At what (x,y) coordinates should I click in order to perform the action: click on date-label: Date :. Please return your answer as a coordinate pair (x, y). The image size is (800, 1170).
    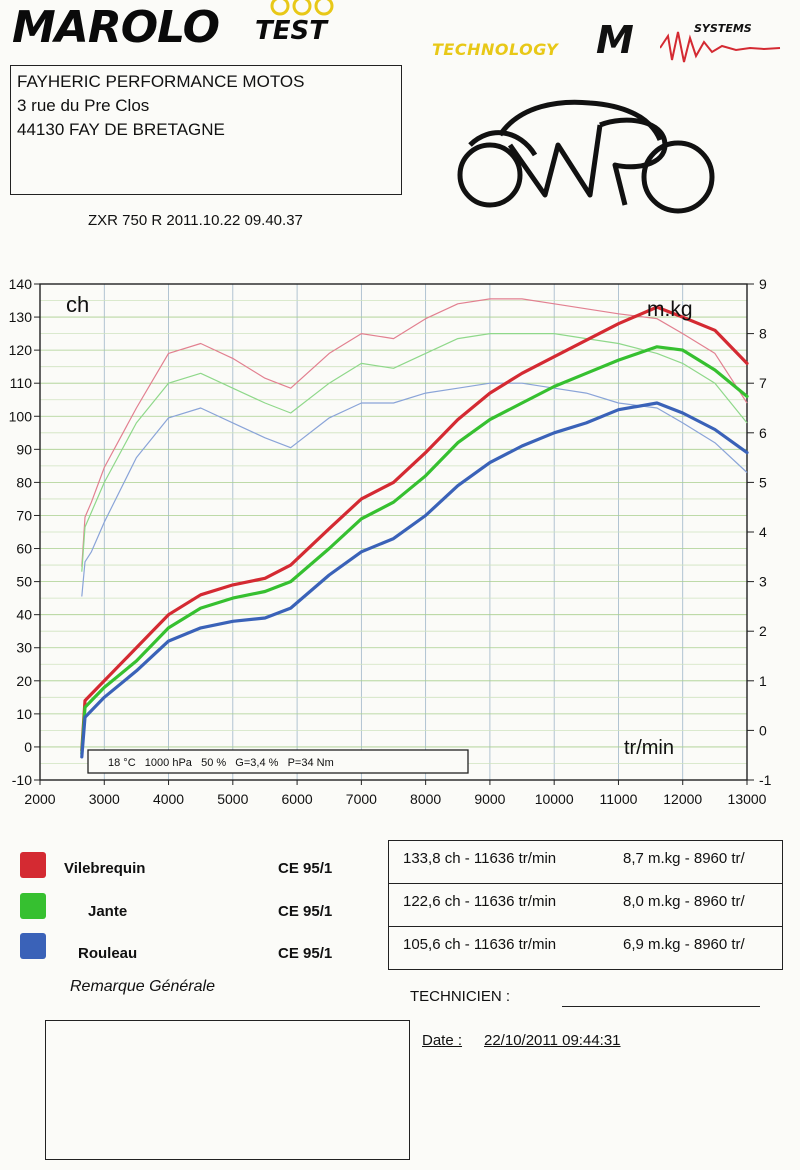
    Looking at the image, I should click on (442, 1040).